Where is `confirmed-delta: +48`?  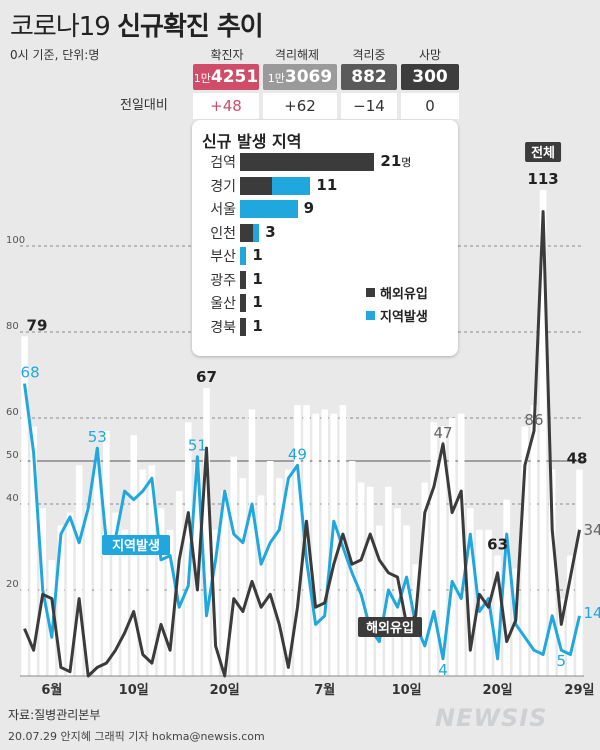
confirmed-delta: +48 is located at coordinates (226, 106).